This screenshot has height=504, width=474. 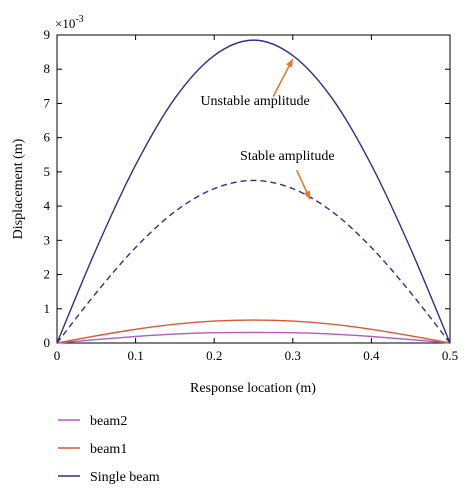 I want to click on x-tick-label: 0.5, so click(x=450, y=355).